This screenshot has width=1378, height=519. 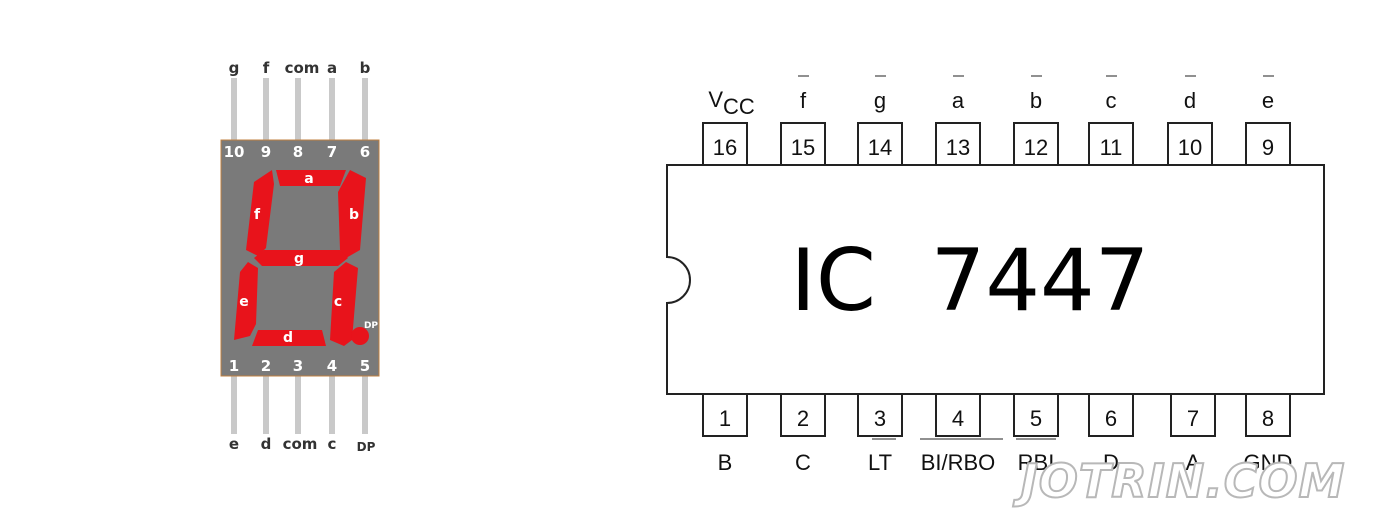 I want to click on ic-pin-number: 5, so click(x=1036, y=418).